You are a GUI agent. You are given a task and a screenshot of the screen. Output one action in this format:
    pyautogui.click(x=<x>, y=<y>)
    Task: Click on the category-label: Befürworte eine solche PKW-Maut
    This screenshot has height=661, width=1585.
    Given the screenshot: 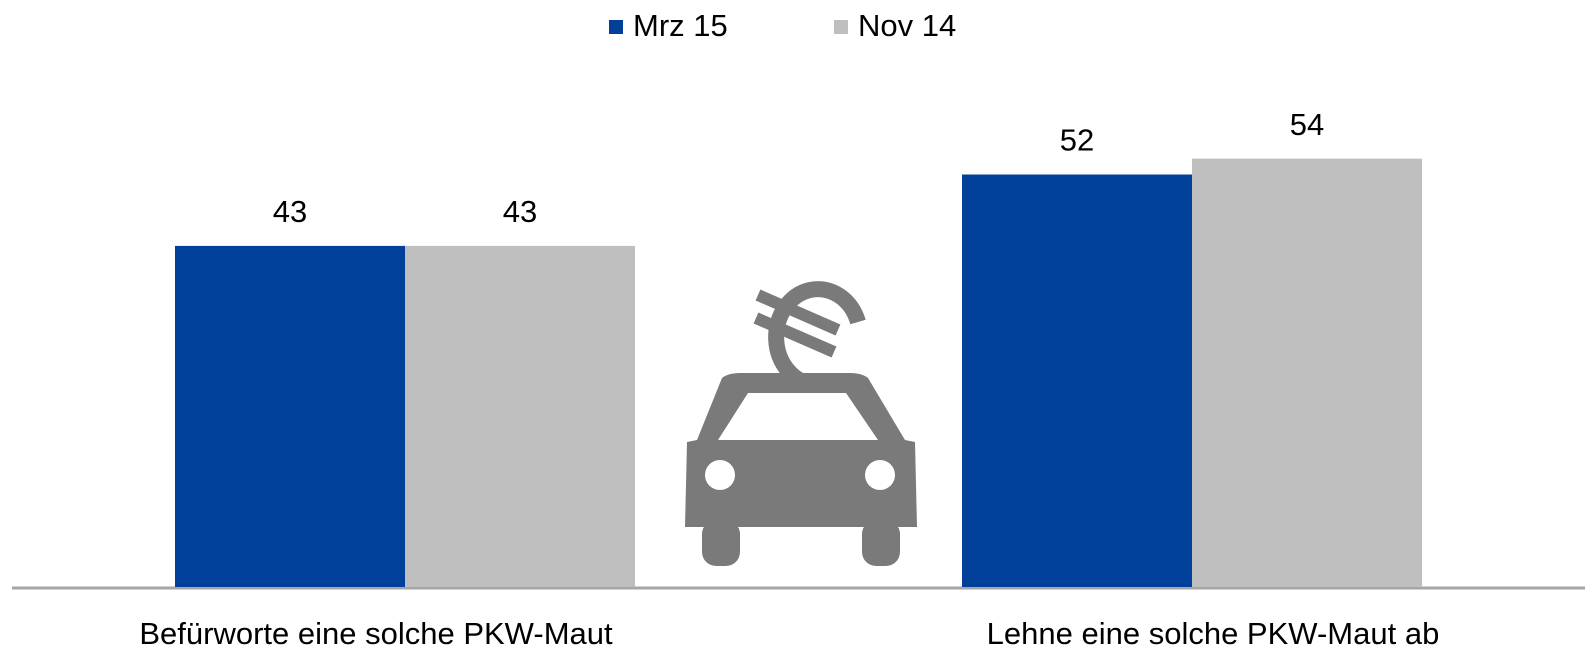 What is the action you would take?
    pyautogui.click(x=376, y=633)
    